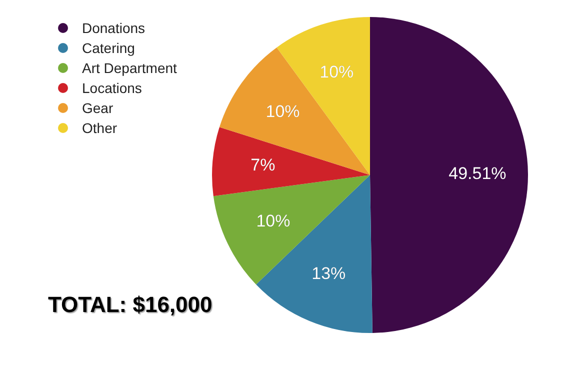 Image resolution: width=566 pixels, height=365 pixels. I want to click on text: TOTAL: $16,000, so click(130, 305).